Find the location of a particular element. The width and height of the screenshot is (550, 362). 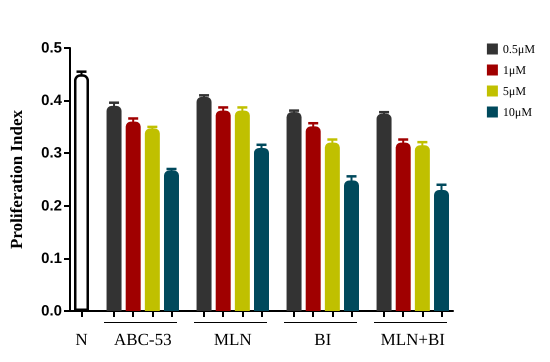

legend-label: 5μM is located at coordinates (514, 91).